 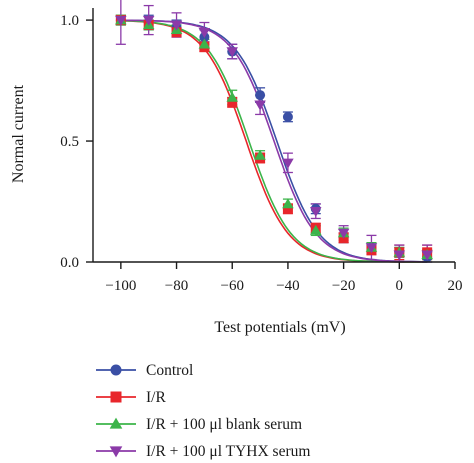 I want to click on y-tick-label: 1.0, so click(x=69, y=21).